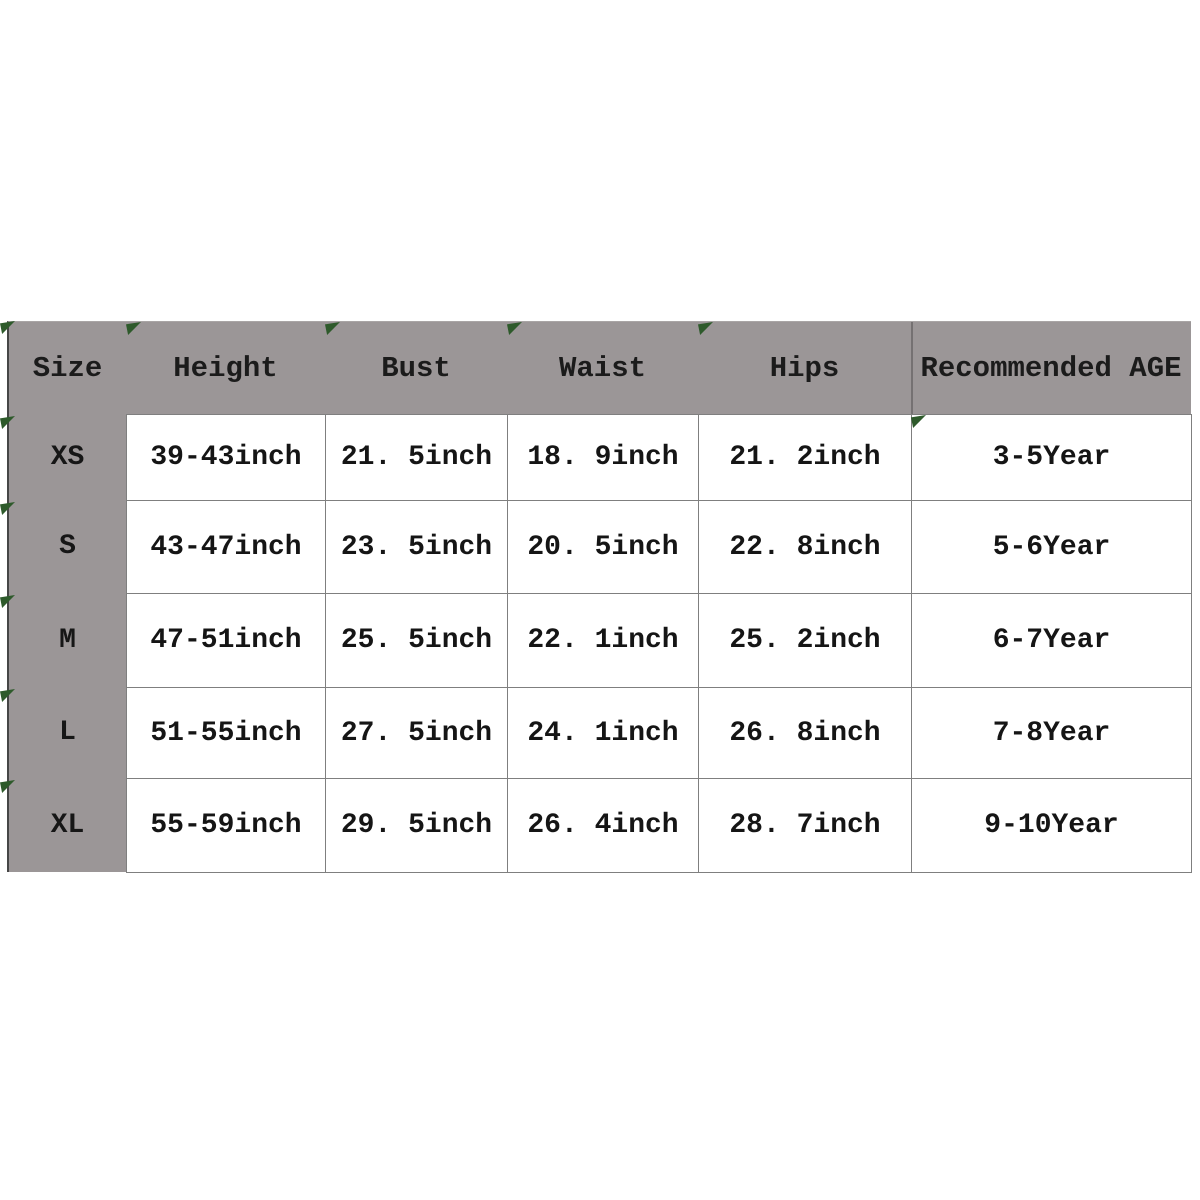 Image resolution: width=1200 pixels, height=1200 pixels. What do you see at coordinates (805, 547) in the screenshot?
I see `cell-hips-s: 22. 8inch` at bounding box center [805, 547].